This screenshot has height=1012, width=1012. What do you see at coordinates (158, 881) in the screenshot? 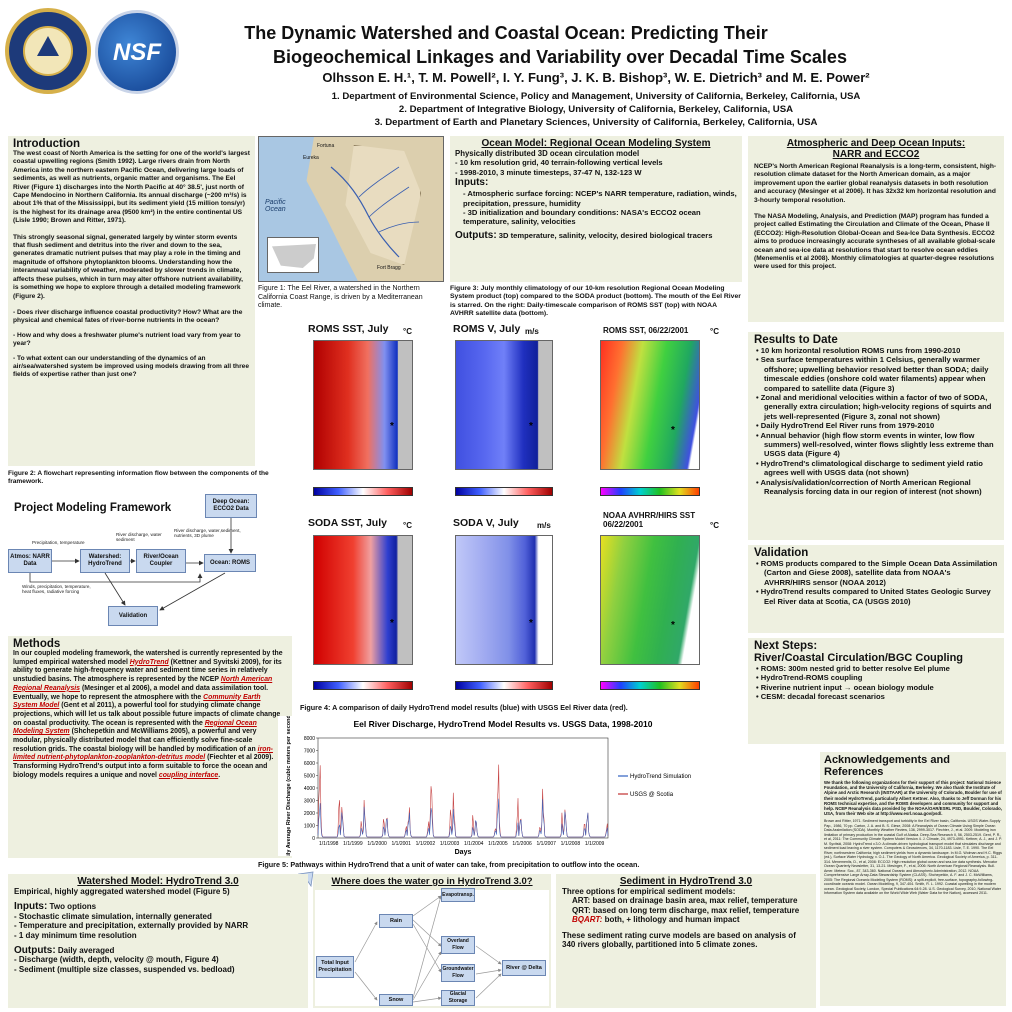
I see `watershed-model-title: Watershed Model: HydroTrend 3.0` at bounding box center [158, 881].